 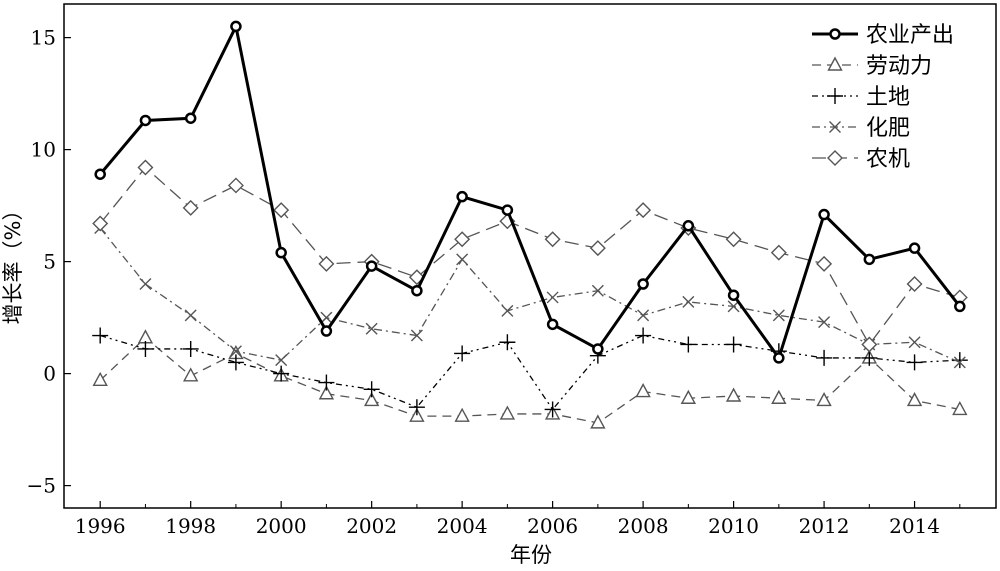 What do you see at coordinates (872, 66) in the screenshot?
I see `legend-entry-2: 劳动力` at bounding box center [872, 66].